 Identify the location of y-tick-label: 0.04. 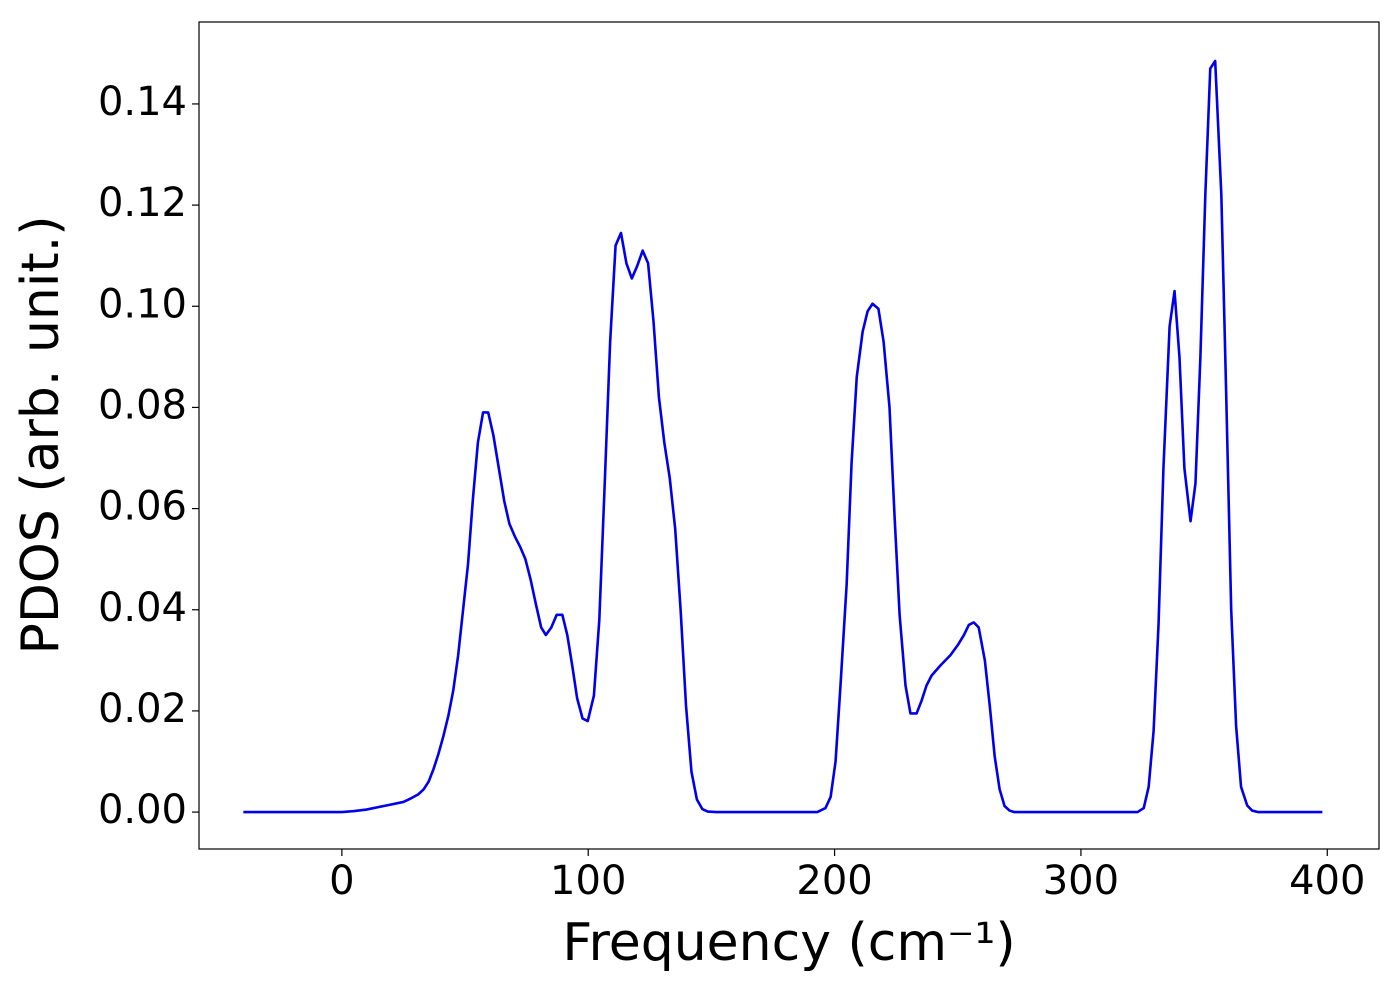
(142, 608).